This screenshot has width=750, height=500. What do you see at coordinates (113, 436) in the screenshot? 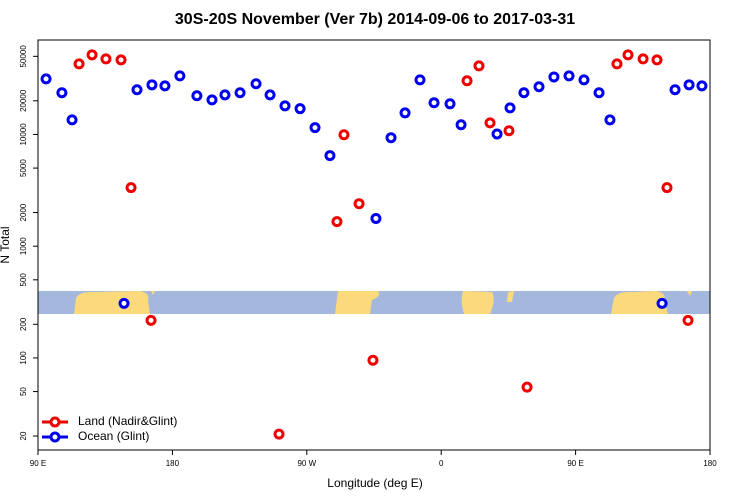
I see `legend-label: Ocean (Glint)` at bounding box center [113, 436].